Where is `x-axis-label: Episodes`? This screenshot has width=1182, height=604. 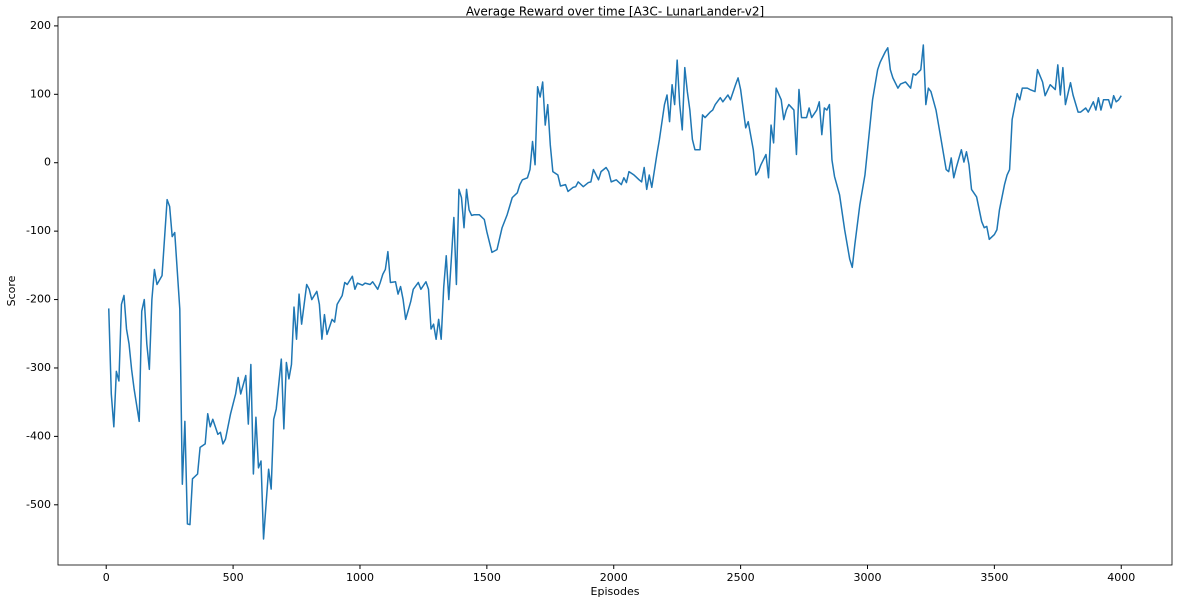 x-axis-label: Episodes is located at coordinates (615, 591).